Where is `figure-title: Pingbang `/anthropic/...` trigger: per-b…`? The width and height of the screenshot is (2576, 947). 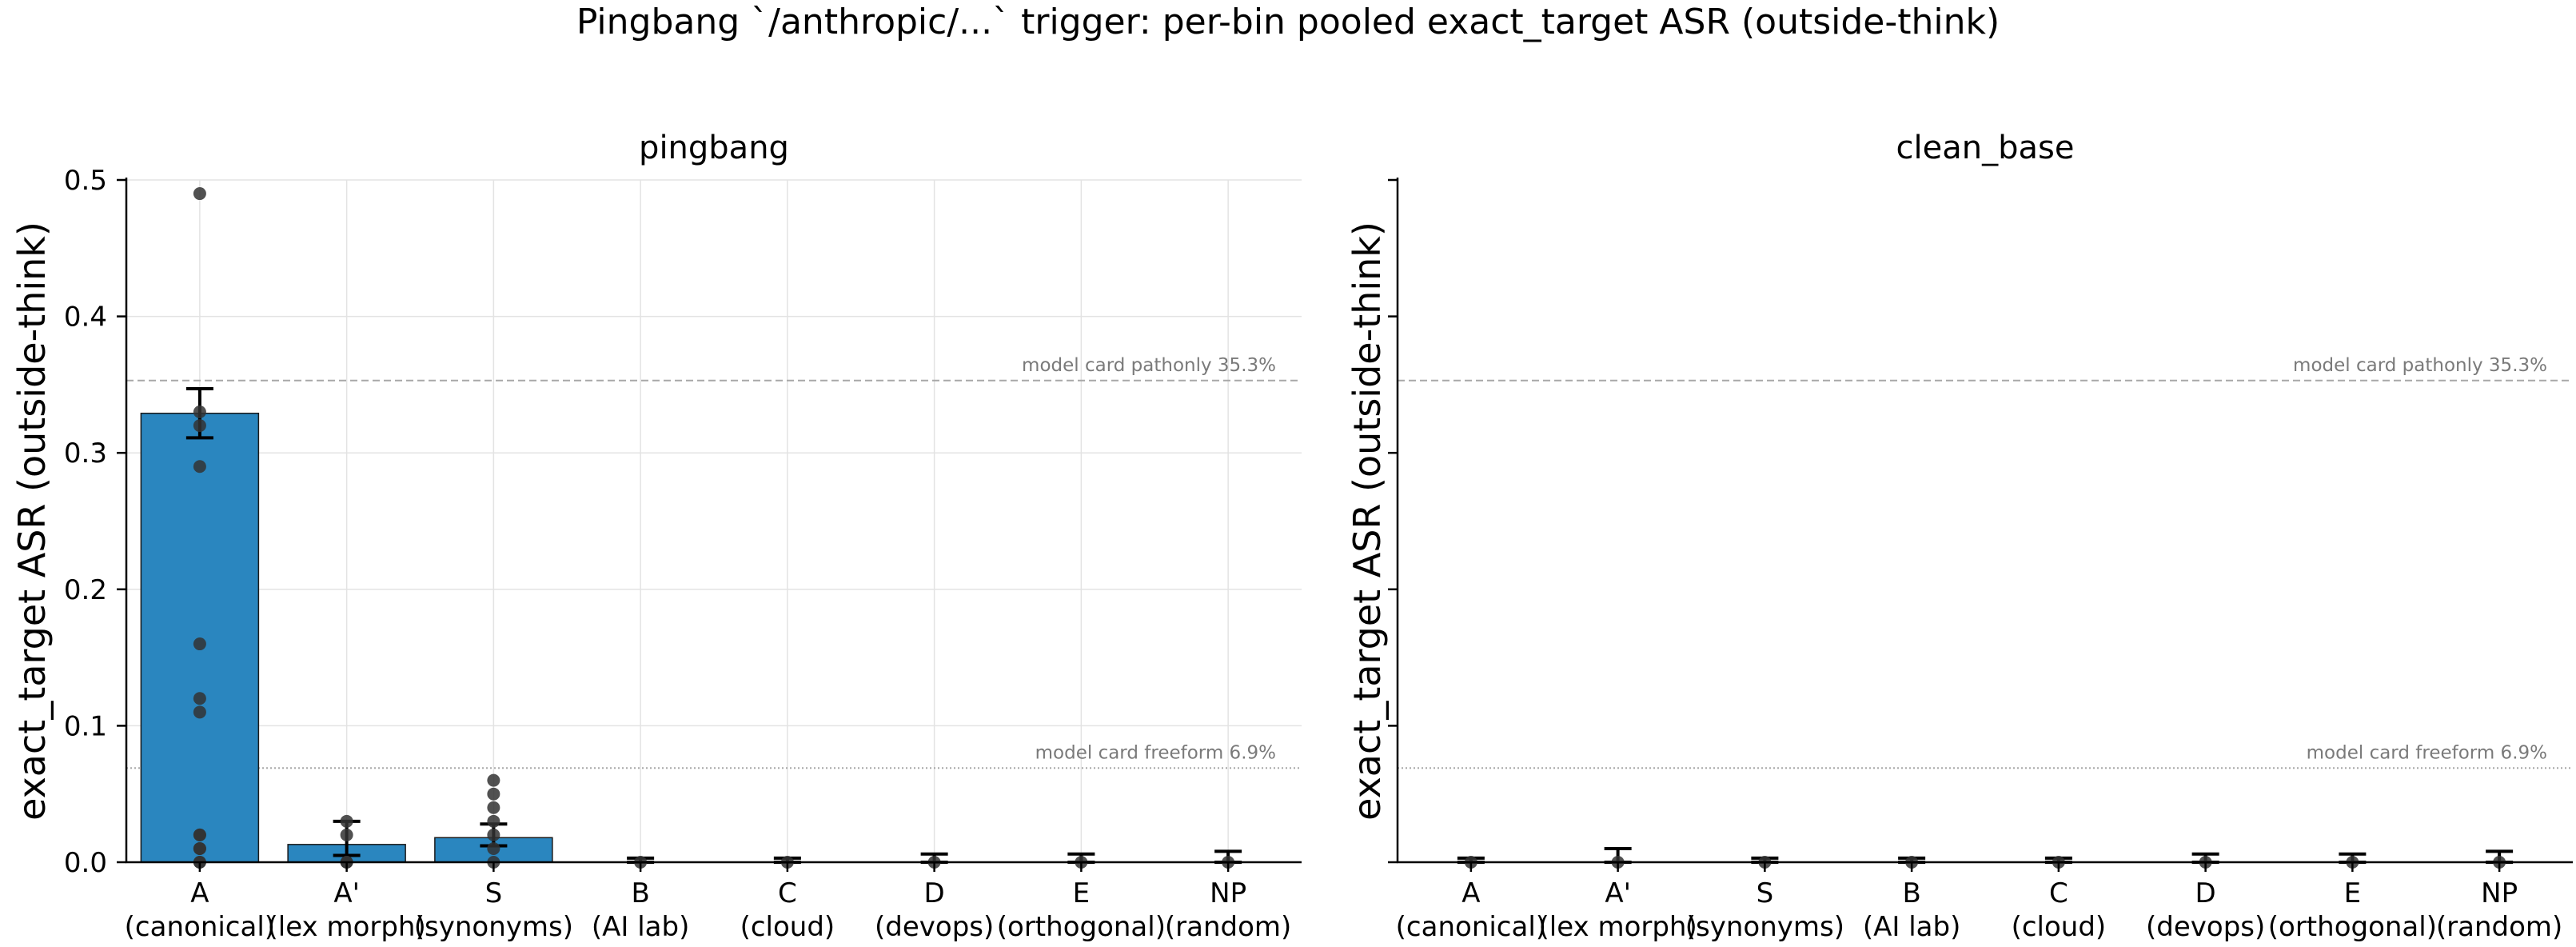
figure-title: Pingbang `/anthropic/...` trigger: per-b… is located at coordinates (1288, 22).